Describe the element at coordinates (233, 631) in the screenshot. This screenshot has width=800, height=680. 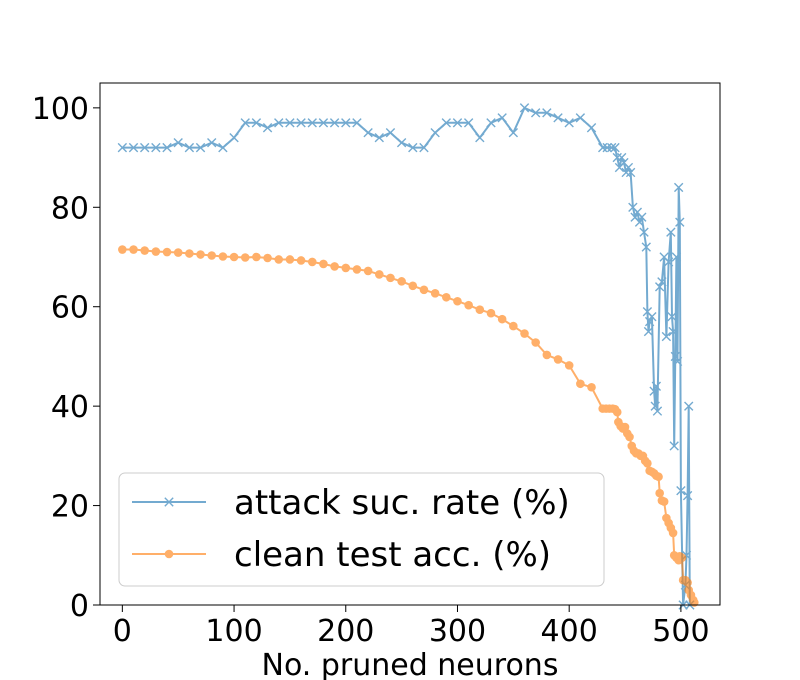
I see `x-tick-label: 100` at that location.